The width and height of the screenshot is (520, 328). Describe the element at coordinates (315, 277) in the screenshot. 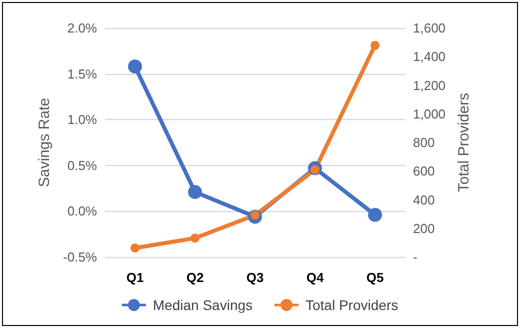

I see `x-tick-label: Q4` at that location.